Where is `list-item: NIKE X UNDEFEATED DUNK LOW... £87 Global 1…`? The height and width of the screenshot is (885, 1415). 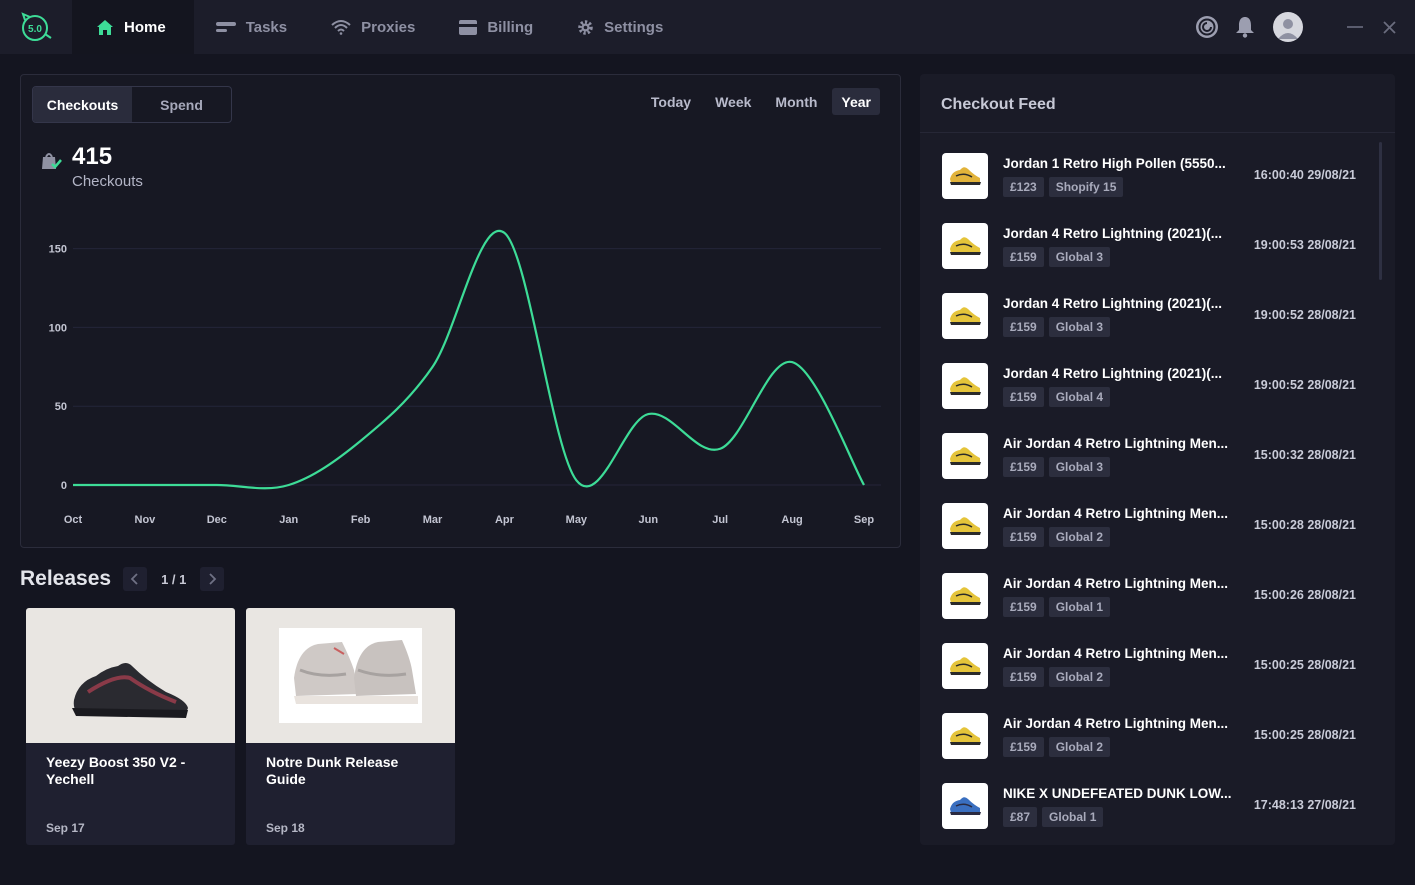
list-item: NIKE X UNDEFEATED DUNK LOW... £87 Global 1… is located at coordinates (1152, 807).